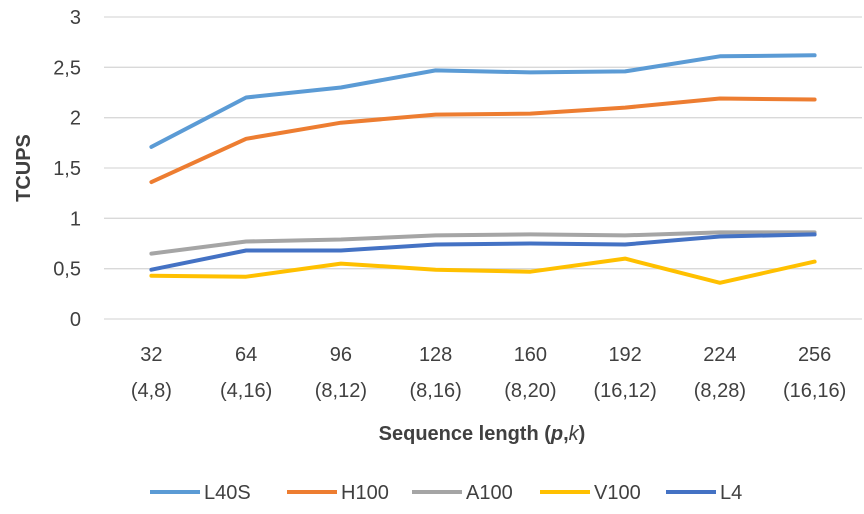  What do you see at coordinates (483, 243) in the screenshot?
I see `series-line-a100` at bounding box center [483, 243].